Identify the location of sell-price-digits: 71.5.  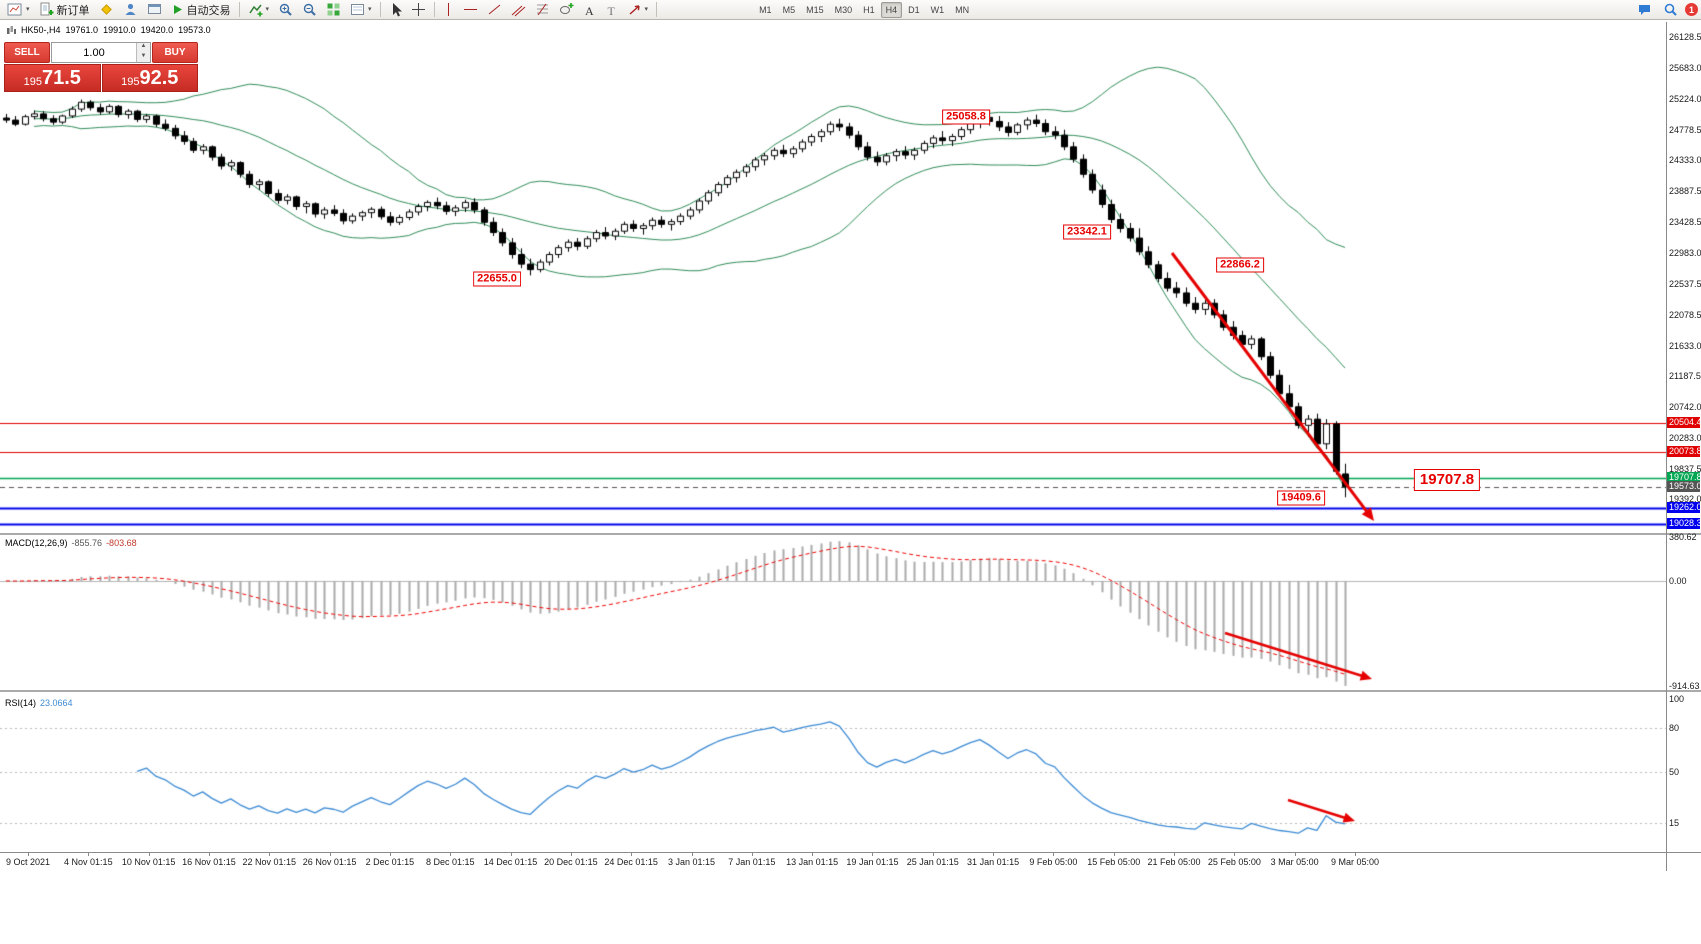
(61, 78).